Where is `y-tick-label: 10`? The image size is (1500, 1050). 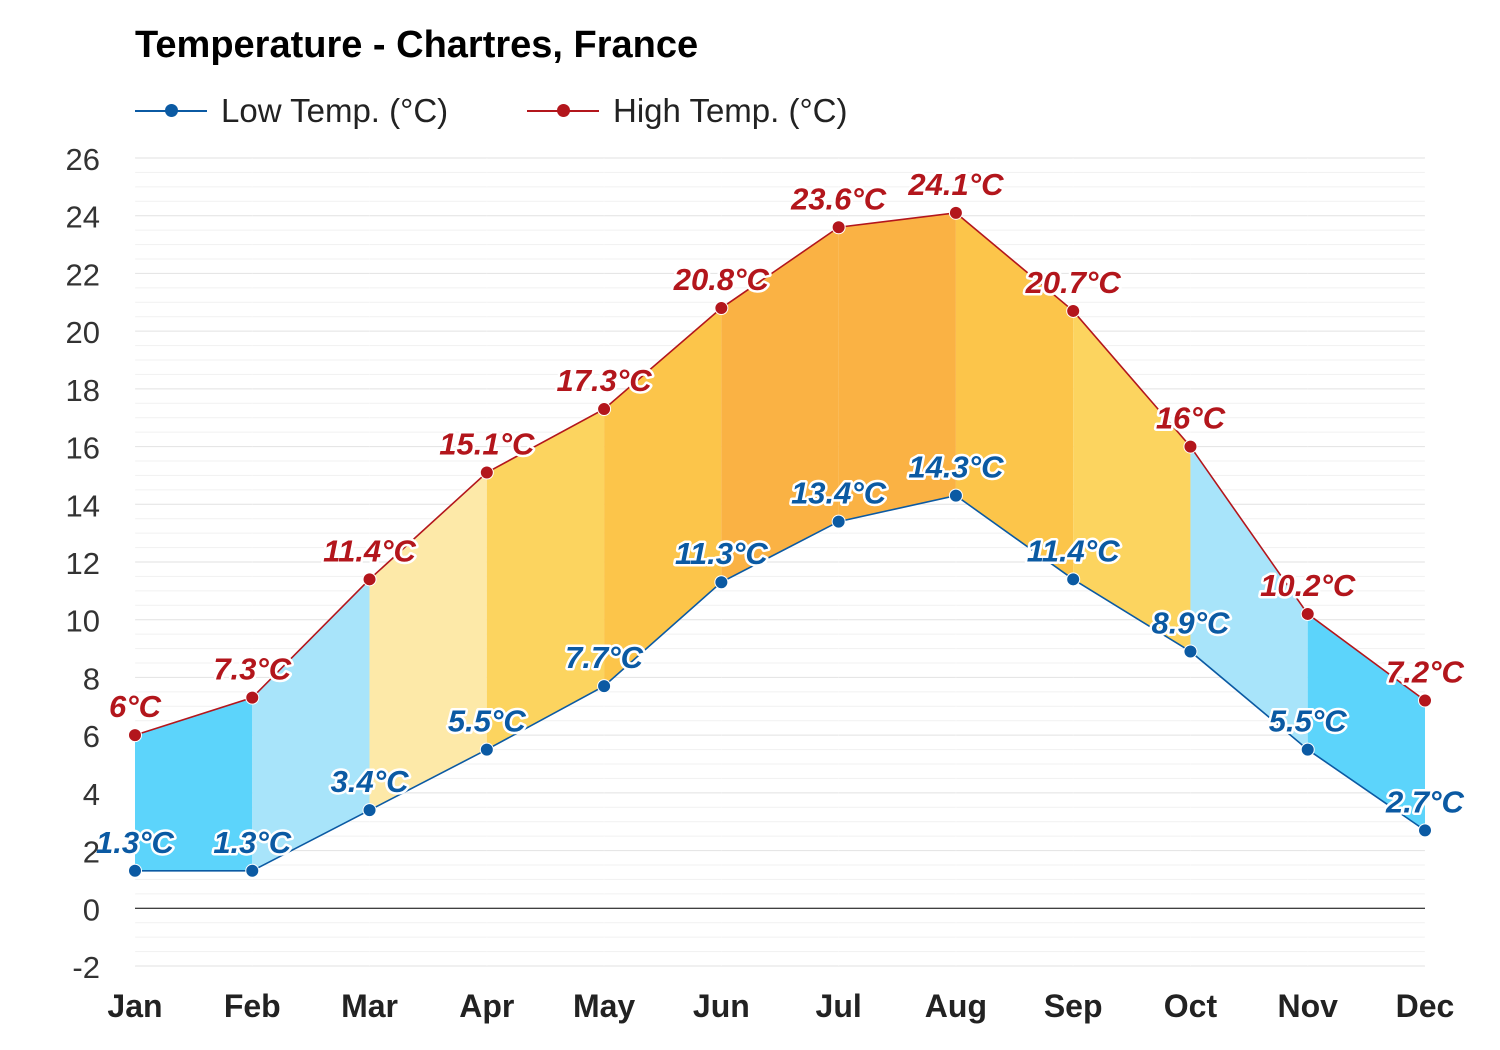 y-tick-label: 10 is located at coordinates (83, 621).